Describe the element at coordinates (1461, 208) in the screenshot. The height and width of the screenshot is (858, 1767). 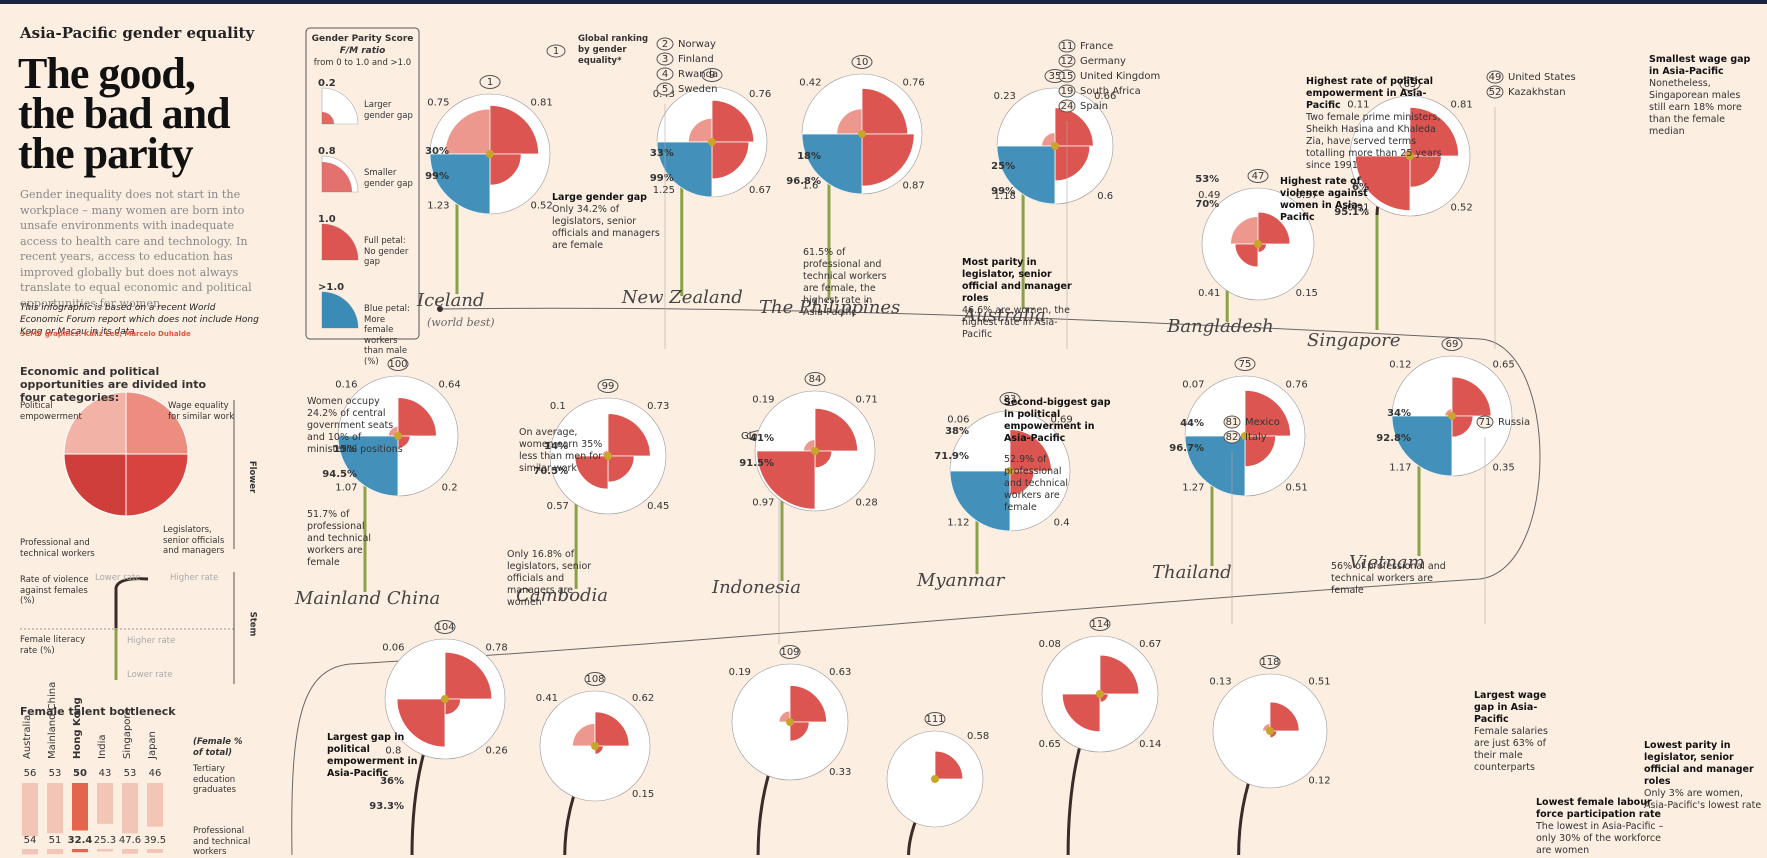
I see `petal-value: 0.52` at that location.